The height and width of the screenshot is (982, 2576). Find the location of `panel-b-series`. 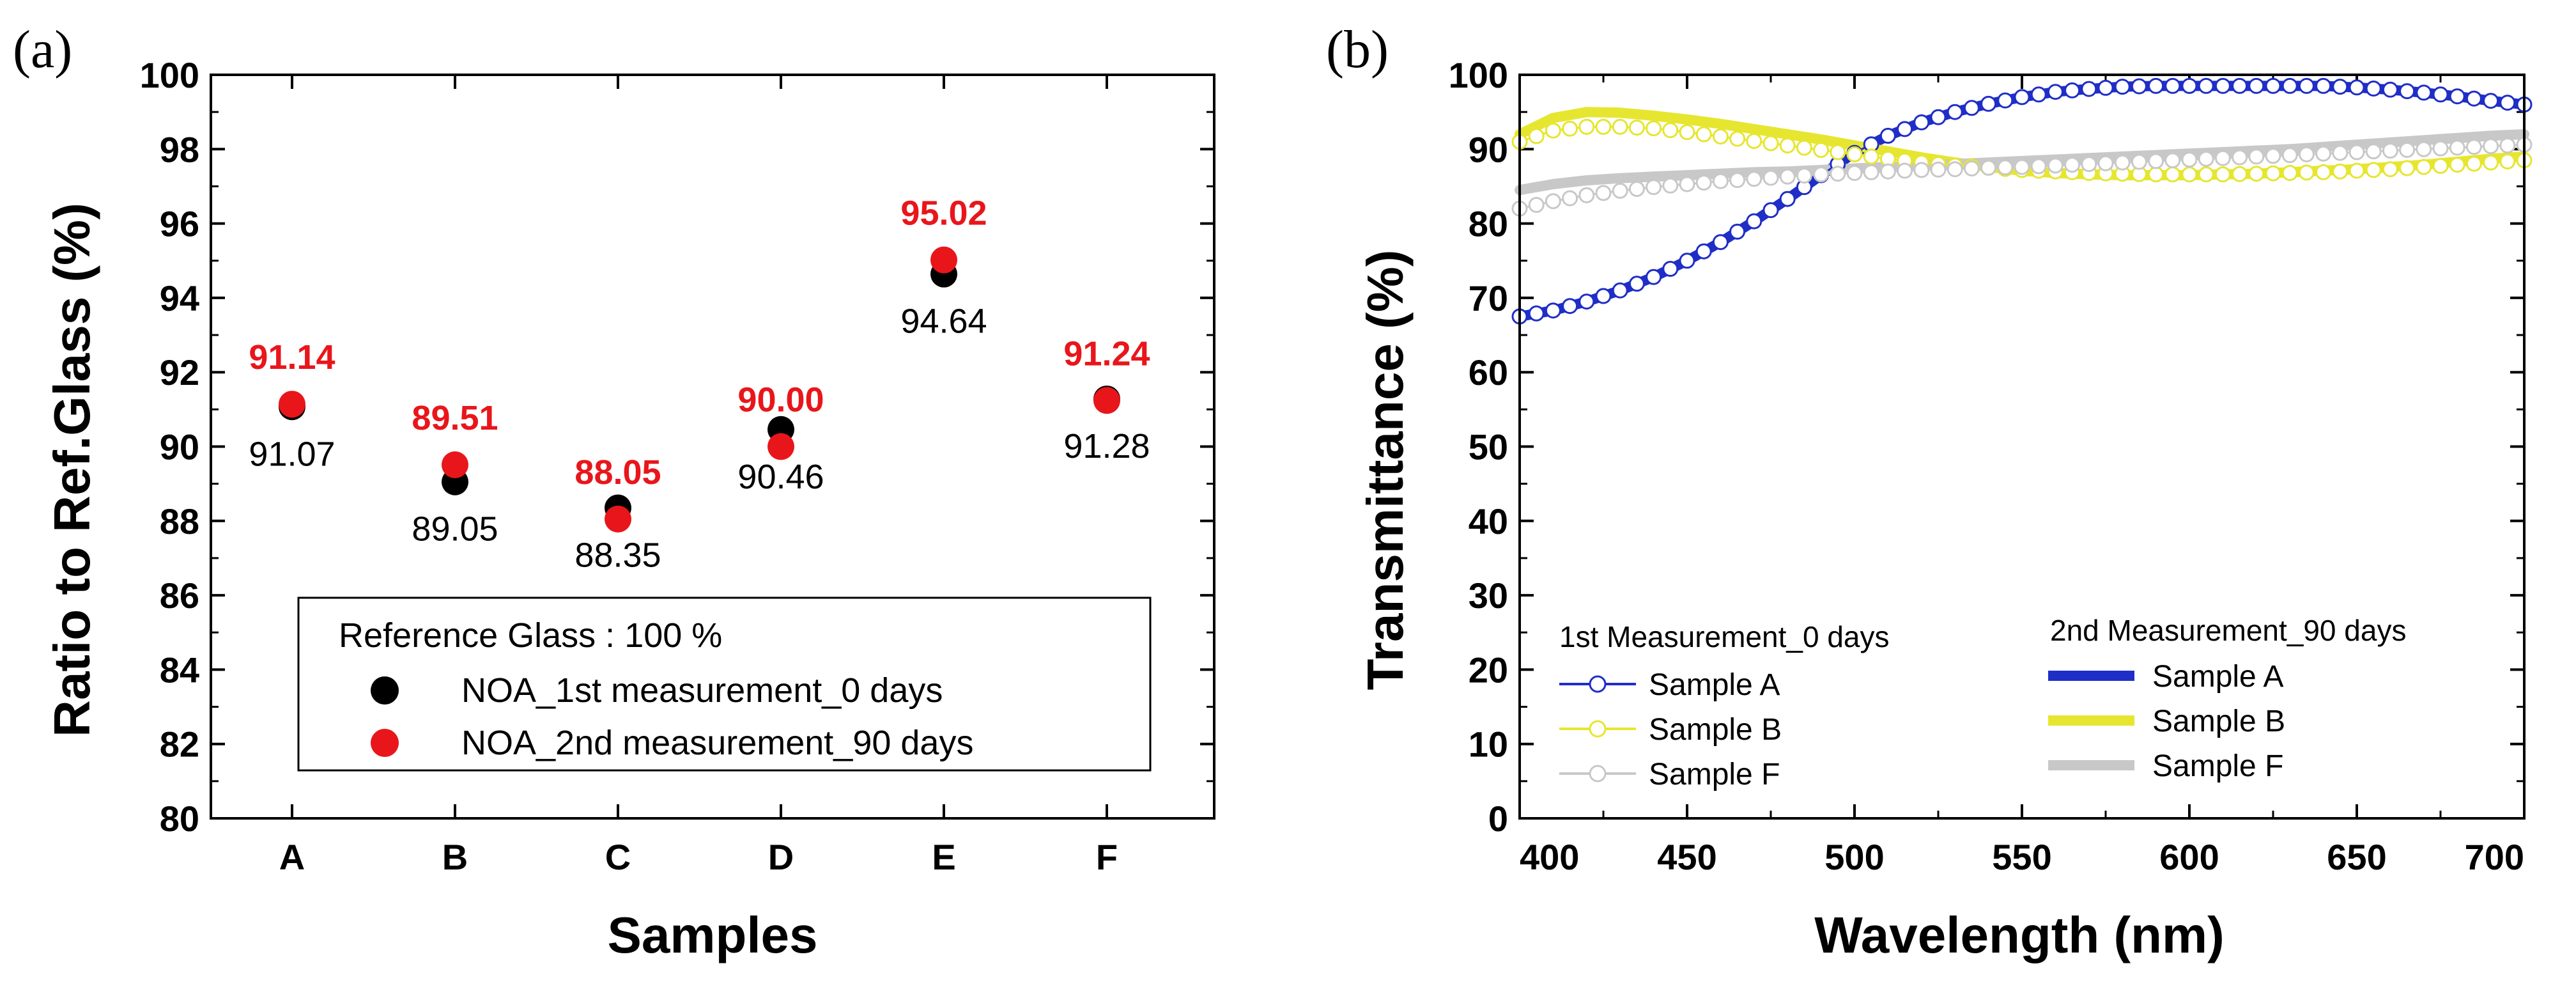

panel-b-series is located at coordinates (2022, 201).